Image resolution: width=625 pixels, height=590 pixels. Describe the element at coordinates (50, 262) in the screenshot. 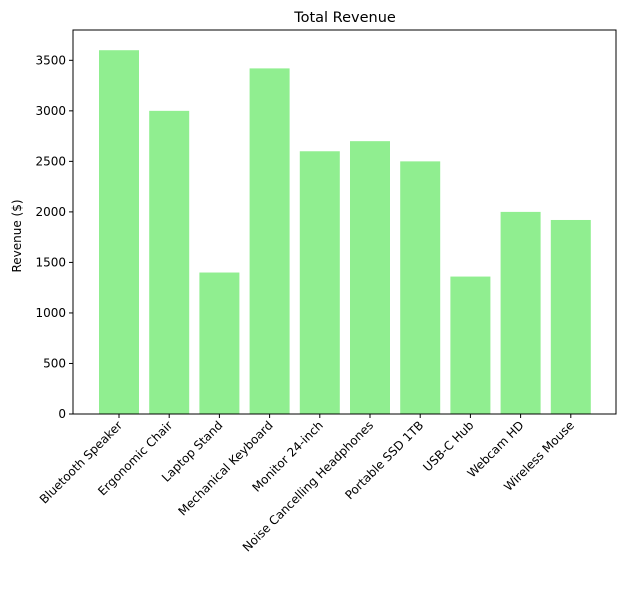

I see `y-tick-label-3: 1500` at that location.